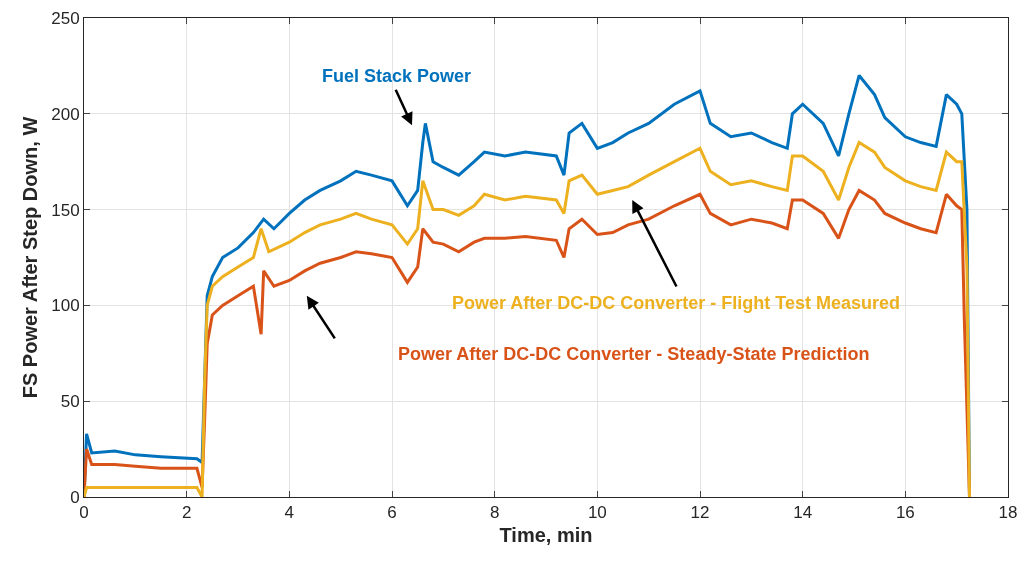 Image resolution: width=1024 pixels, height=561 pixels. Describe the element at coordinates (676, 303) in the screenshot. I see `text: Power After DC-DC Converter - Flight Test Measured` at that location.